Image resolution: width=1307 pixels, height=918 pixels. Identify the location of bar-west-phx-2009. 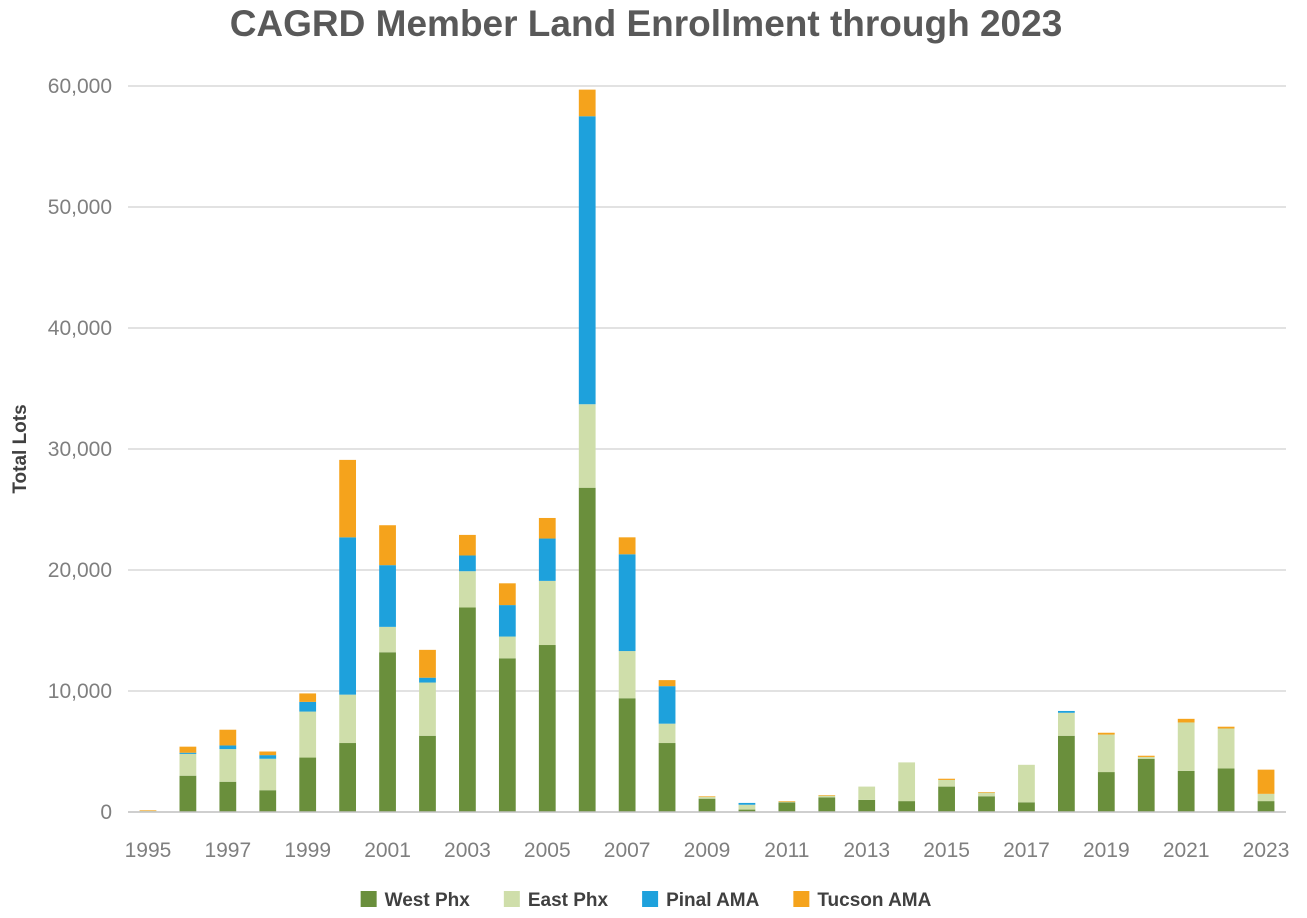
(707, 805).